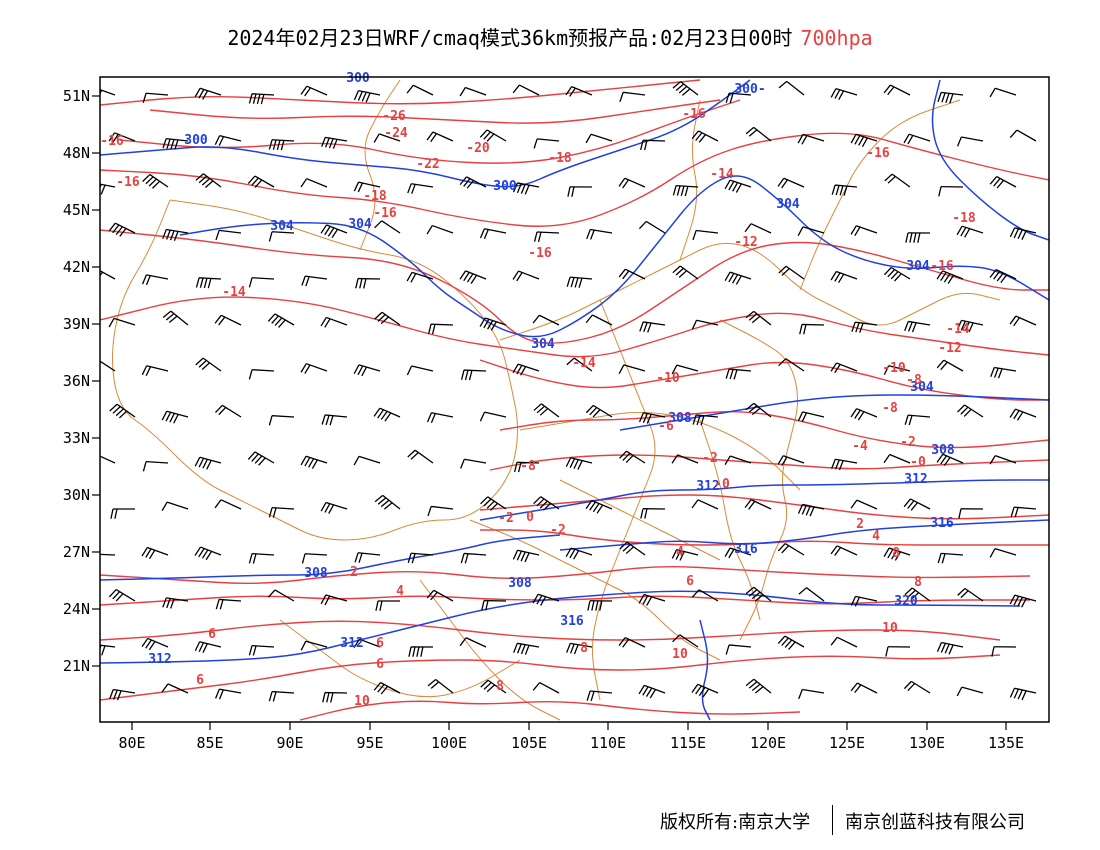  I want to click on lon-tick-label: 115E, so click(688, 743).